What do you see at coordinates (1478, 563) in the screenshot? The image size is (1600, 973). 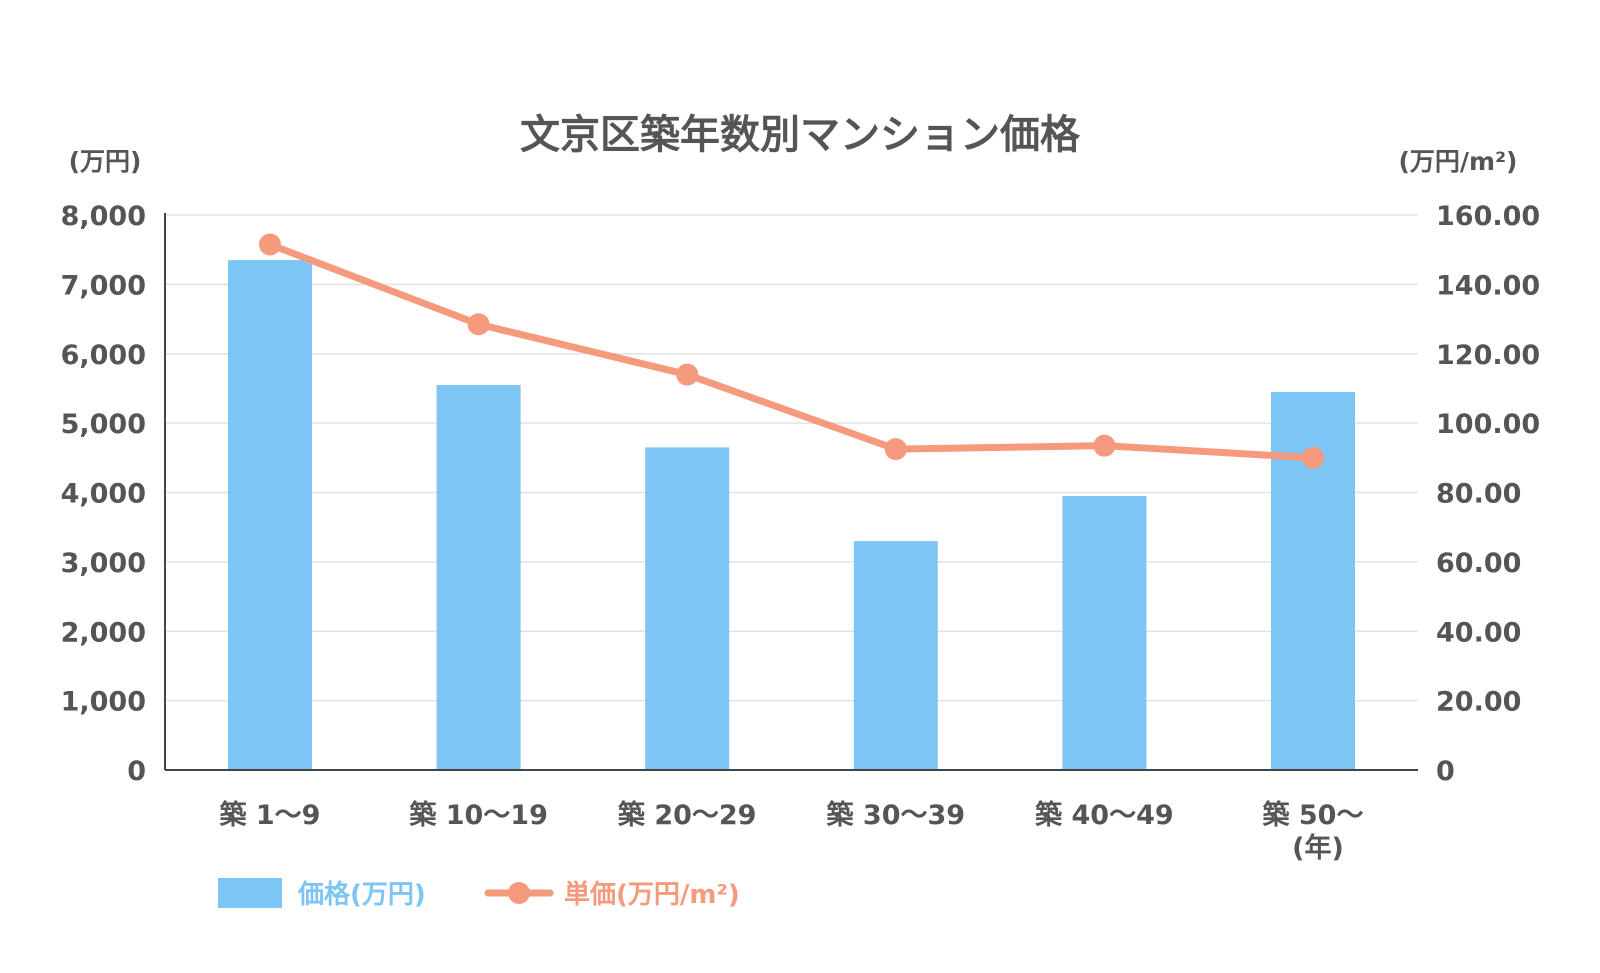 I see `right-tick-label: 60.00` at bounding box center [1478, 563].